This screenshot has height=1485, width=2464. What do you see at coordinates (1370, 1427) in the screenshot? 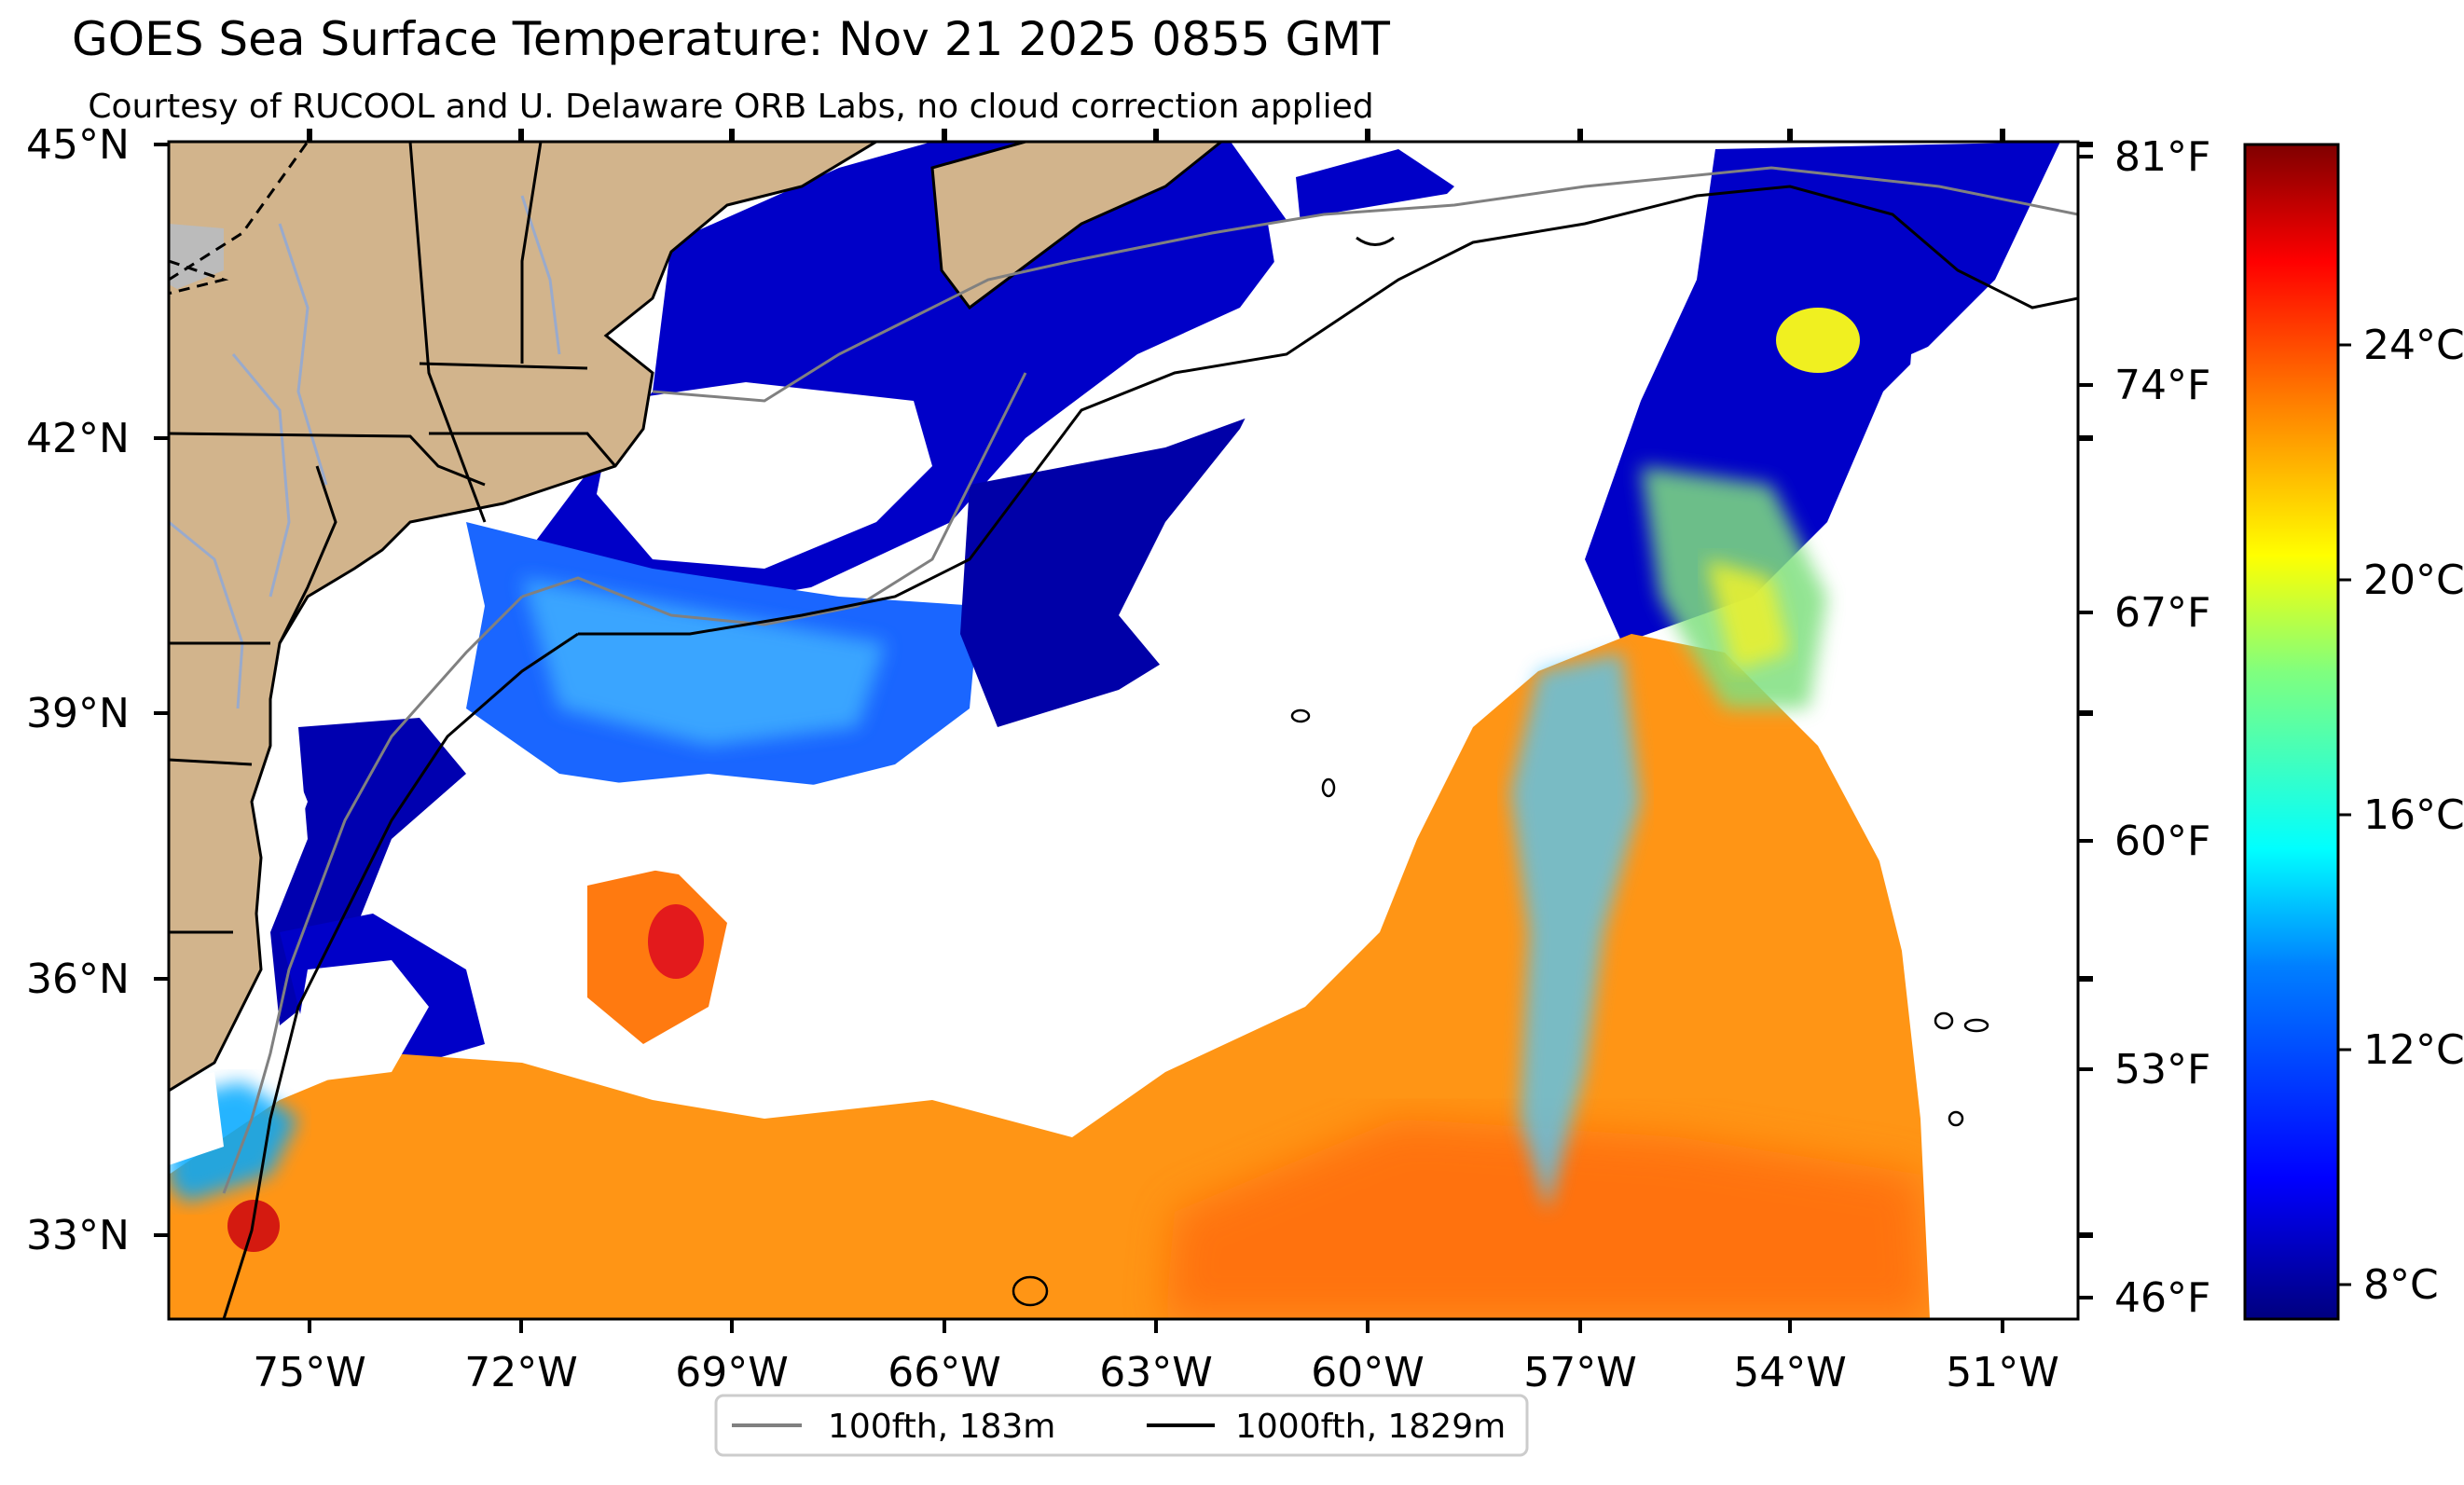
I see `legend-label-1000fth: 1000fth, 1829m` at bounding box center [1370, 1427].